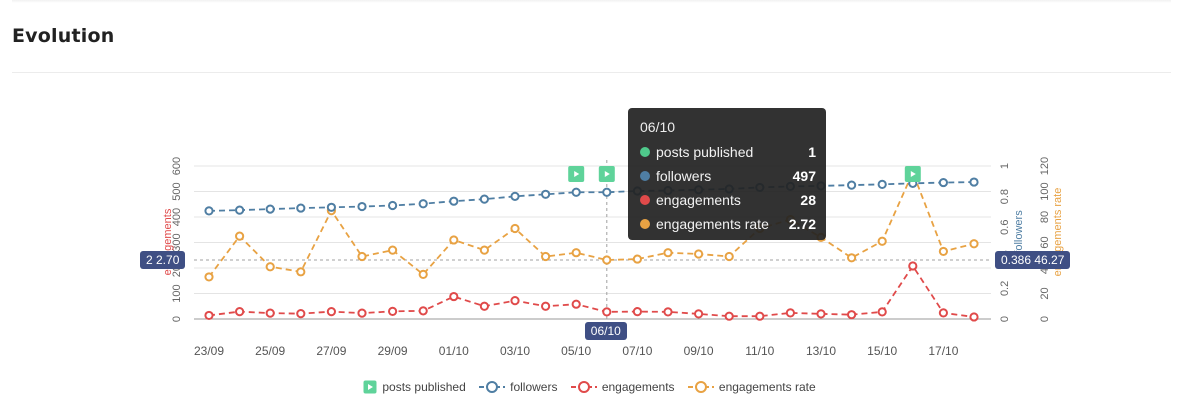 This screenshot has height=410, width=1179. I want to click on tooltip-row-value: 1, so click(812, 152).